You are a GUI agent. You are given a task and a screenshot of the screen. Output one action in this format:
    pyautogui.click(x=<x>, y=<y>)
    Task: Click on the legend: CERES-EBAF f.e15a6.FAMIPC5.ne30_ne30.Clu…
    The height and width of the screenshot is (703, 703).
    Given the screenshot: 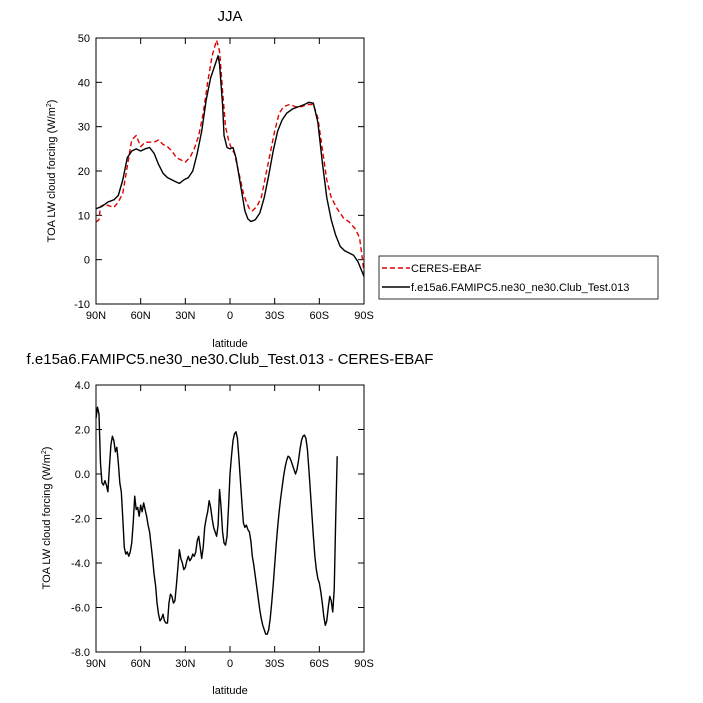 What is the action you would take?
    pyautogui.click(x=518, y=277)
    